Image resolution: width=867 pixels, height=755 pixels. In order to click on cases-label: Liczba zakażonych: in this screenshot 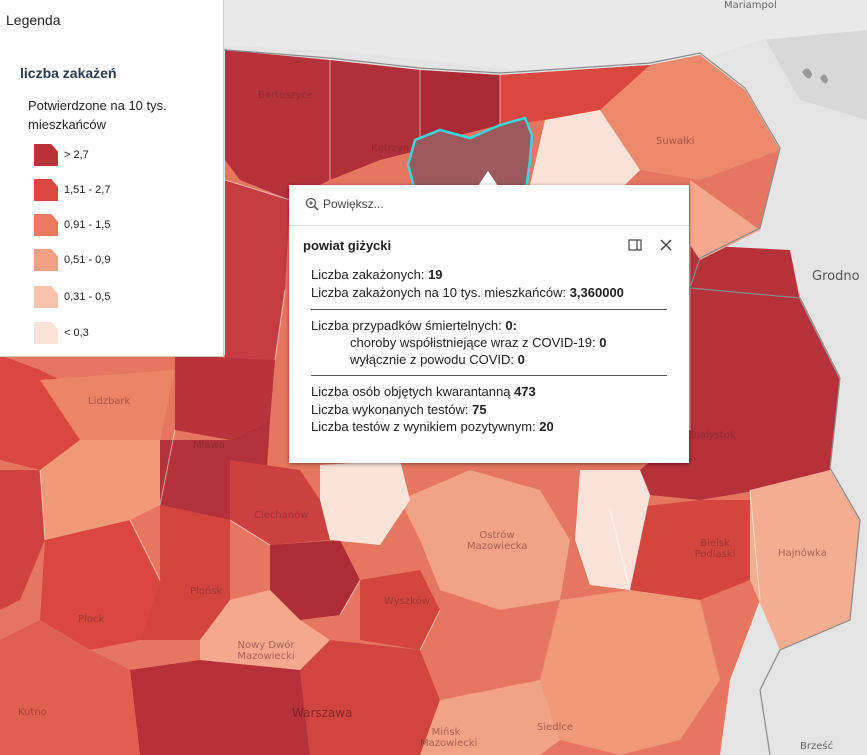, I will do `click(370, 274)`.